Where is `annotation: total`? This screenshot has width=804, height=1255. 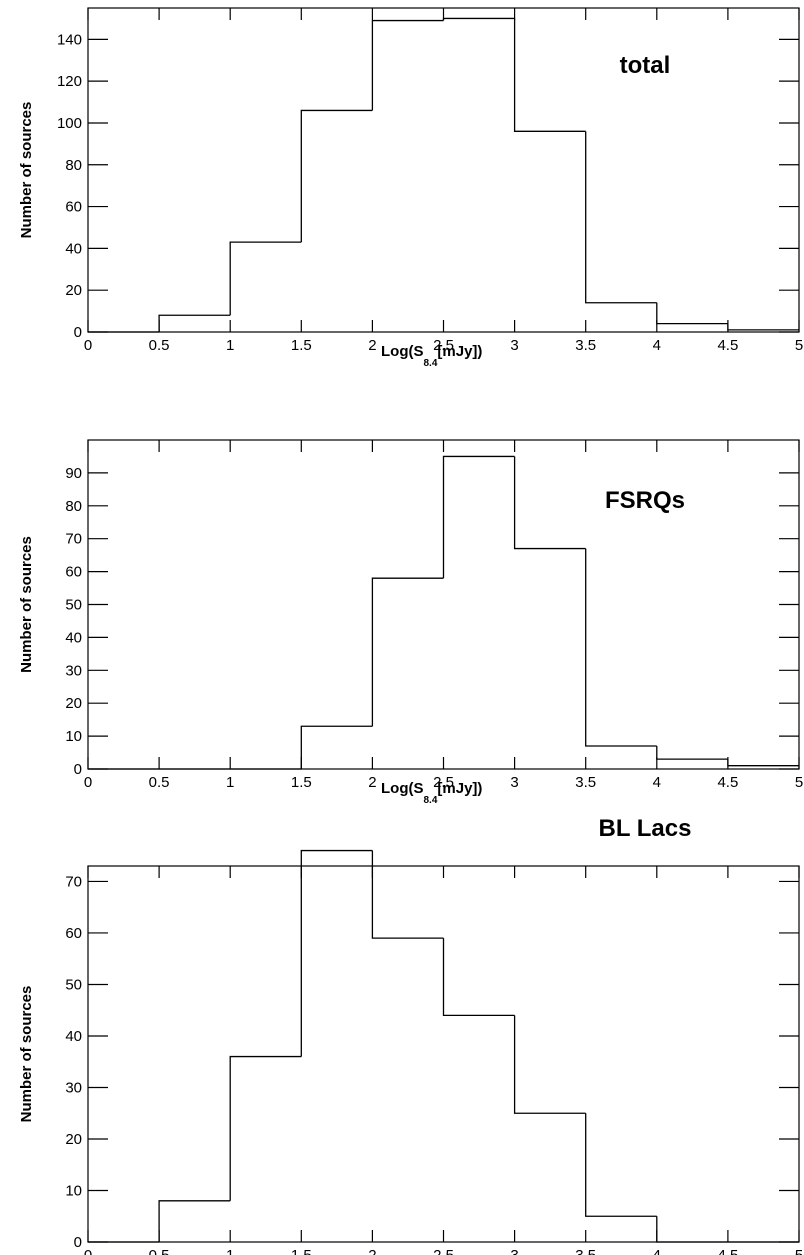 annotation: total is located at coordinates (645, 65).